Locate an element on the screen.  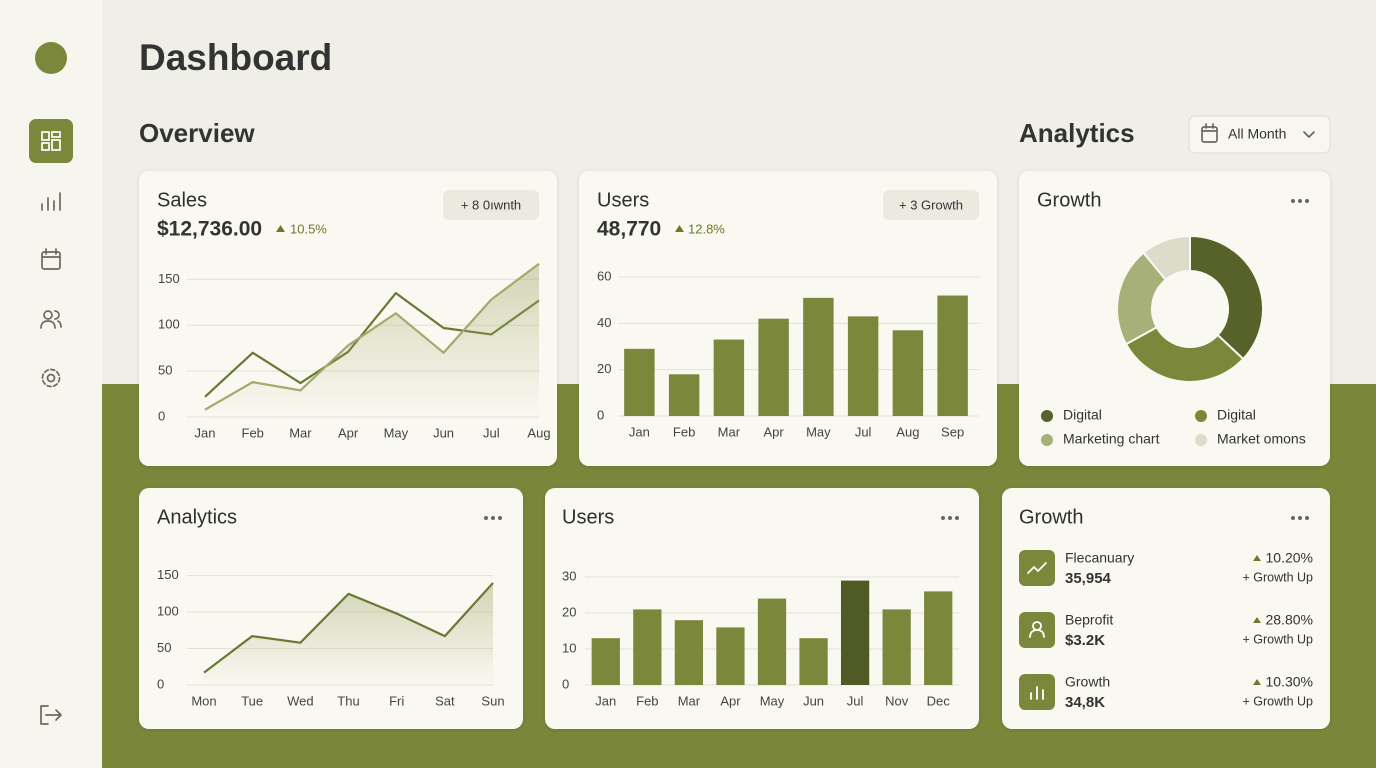
x-tick-label: Sat is located at coordinates (445, 700).